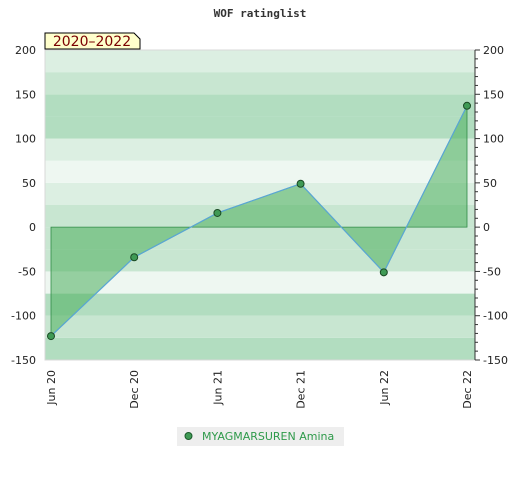 The image size is (520, 480). Describe the element at coordinates (493, 139) in the screenshot. I see `y-tick-label-right: 100` at that location.